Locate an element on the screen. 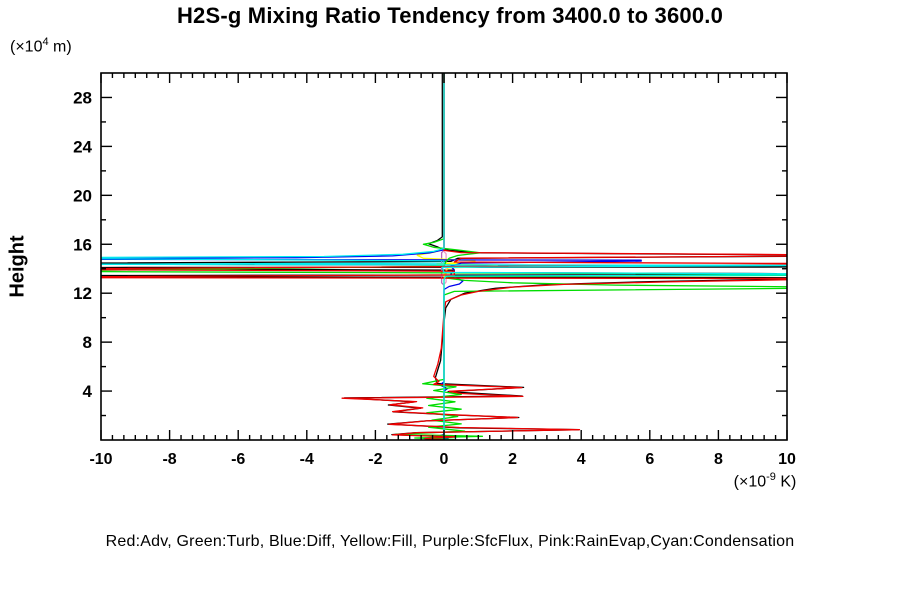  svg-text: -10 is located at coordinates (100, 459).